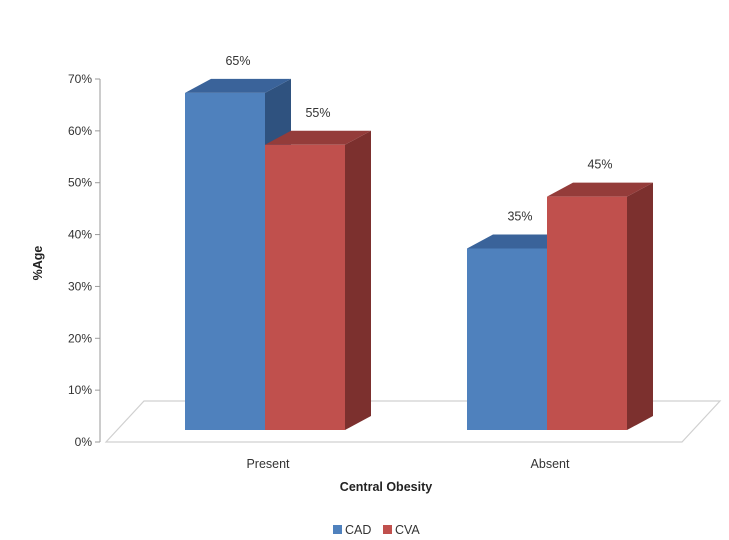 This screenshot has height=540, width=729. I want to click on chart-floor, so click(413, 421).